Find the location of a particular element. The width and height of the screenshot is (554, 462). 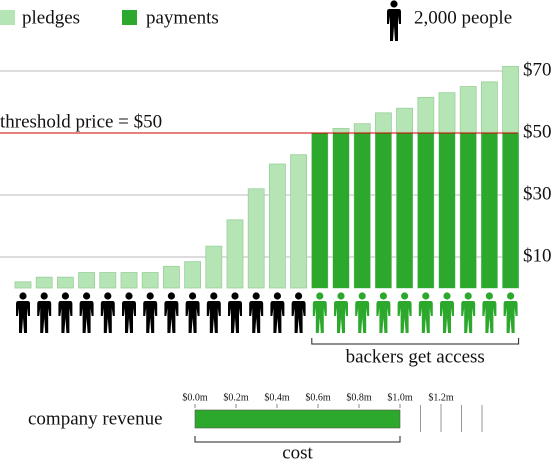

revenue-label: company revenue is located at coordinates (95, 418).